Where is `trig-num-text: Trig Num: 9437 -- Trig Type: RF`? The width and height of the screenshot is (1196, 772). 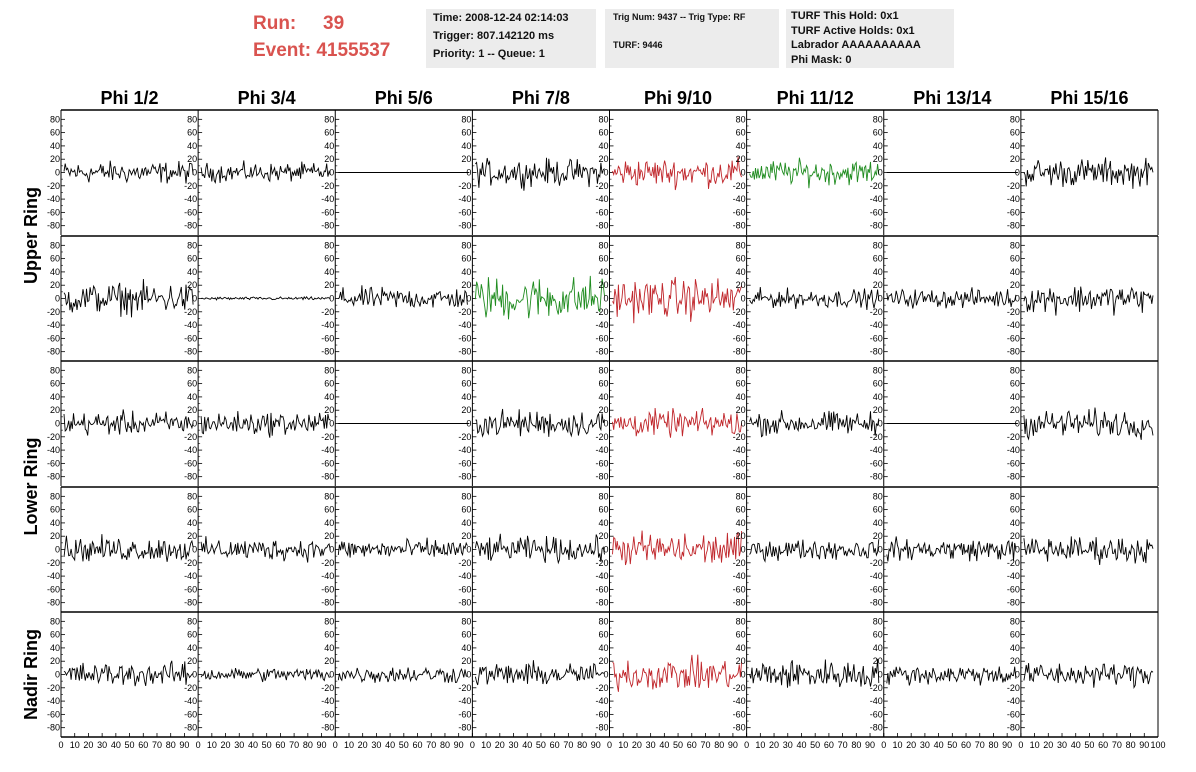
trig-num-text: Trig Num: 9437 -- Trig Type: RF is located at coordinates (679, 17).